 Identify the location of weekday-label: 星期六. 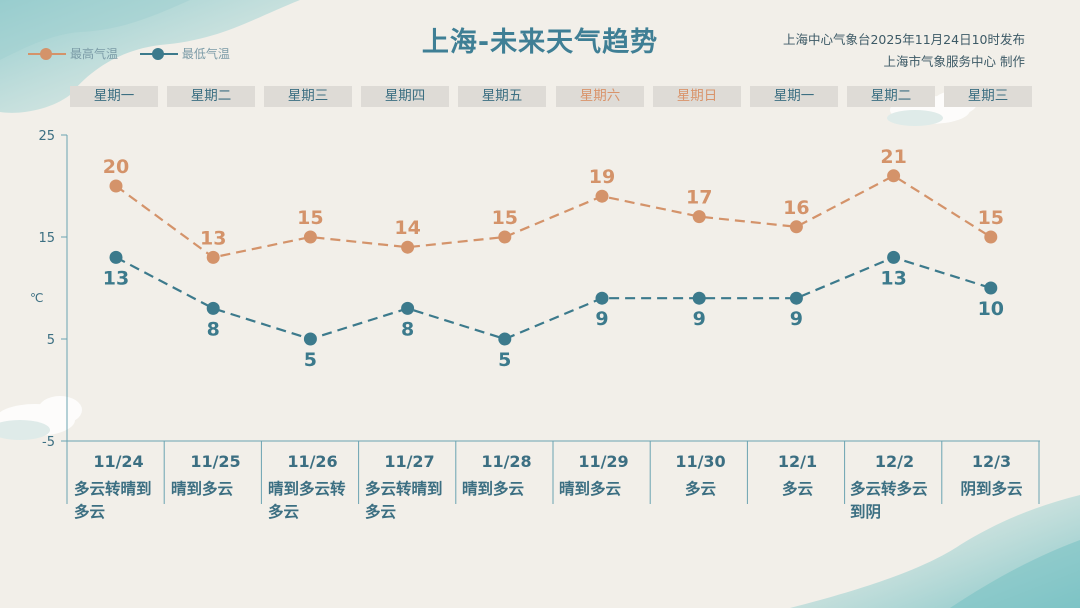
(600, 96).